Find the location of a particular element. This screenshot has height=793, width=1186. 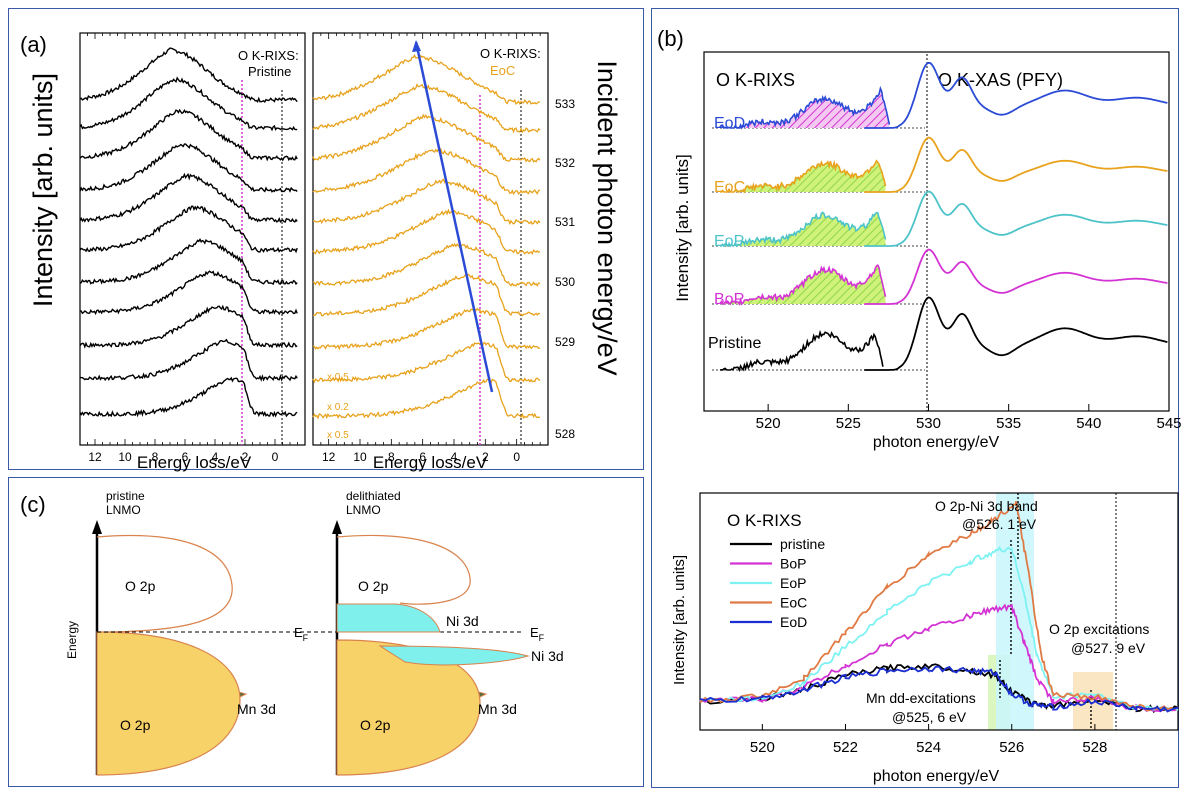

rixs-lower-frame is located at coordinates (939, 611).